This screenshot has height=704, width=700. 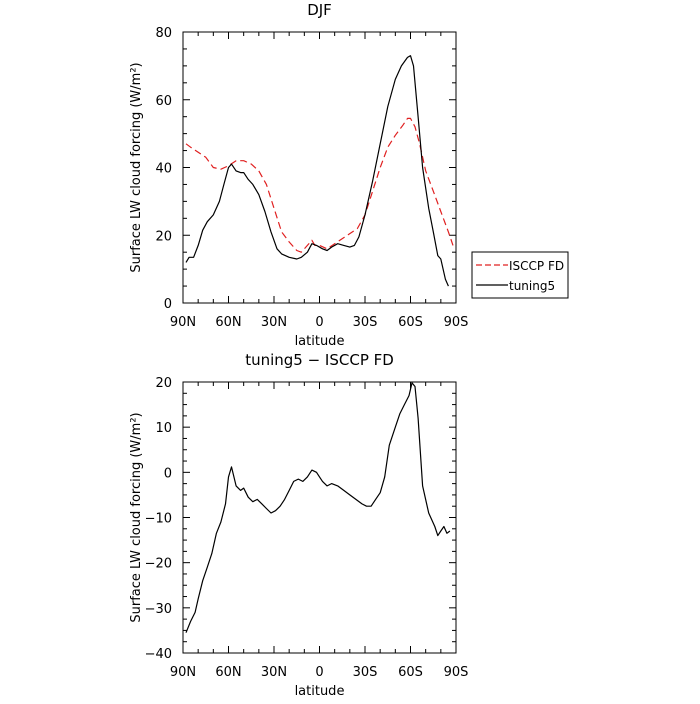 What do you see at coordinates (163, 33) in the screenshot?
I see `y-tick-label: 80` at bounding box center [163, 33].